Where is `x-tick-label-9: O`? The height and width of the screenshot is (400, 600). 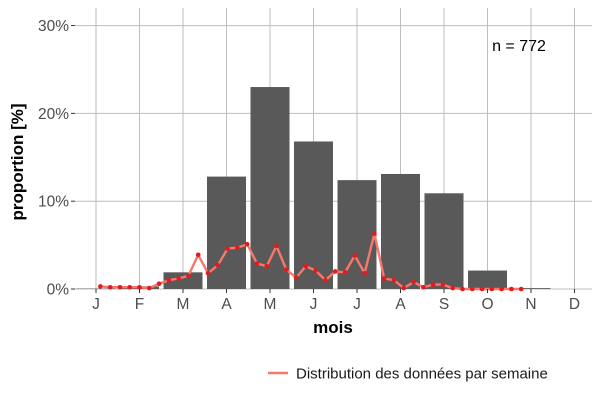
x-tick-label-9: O is located at coordinates (487, 304).